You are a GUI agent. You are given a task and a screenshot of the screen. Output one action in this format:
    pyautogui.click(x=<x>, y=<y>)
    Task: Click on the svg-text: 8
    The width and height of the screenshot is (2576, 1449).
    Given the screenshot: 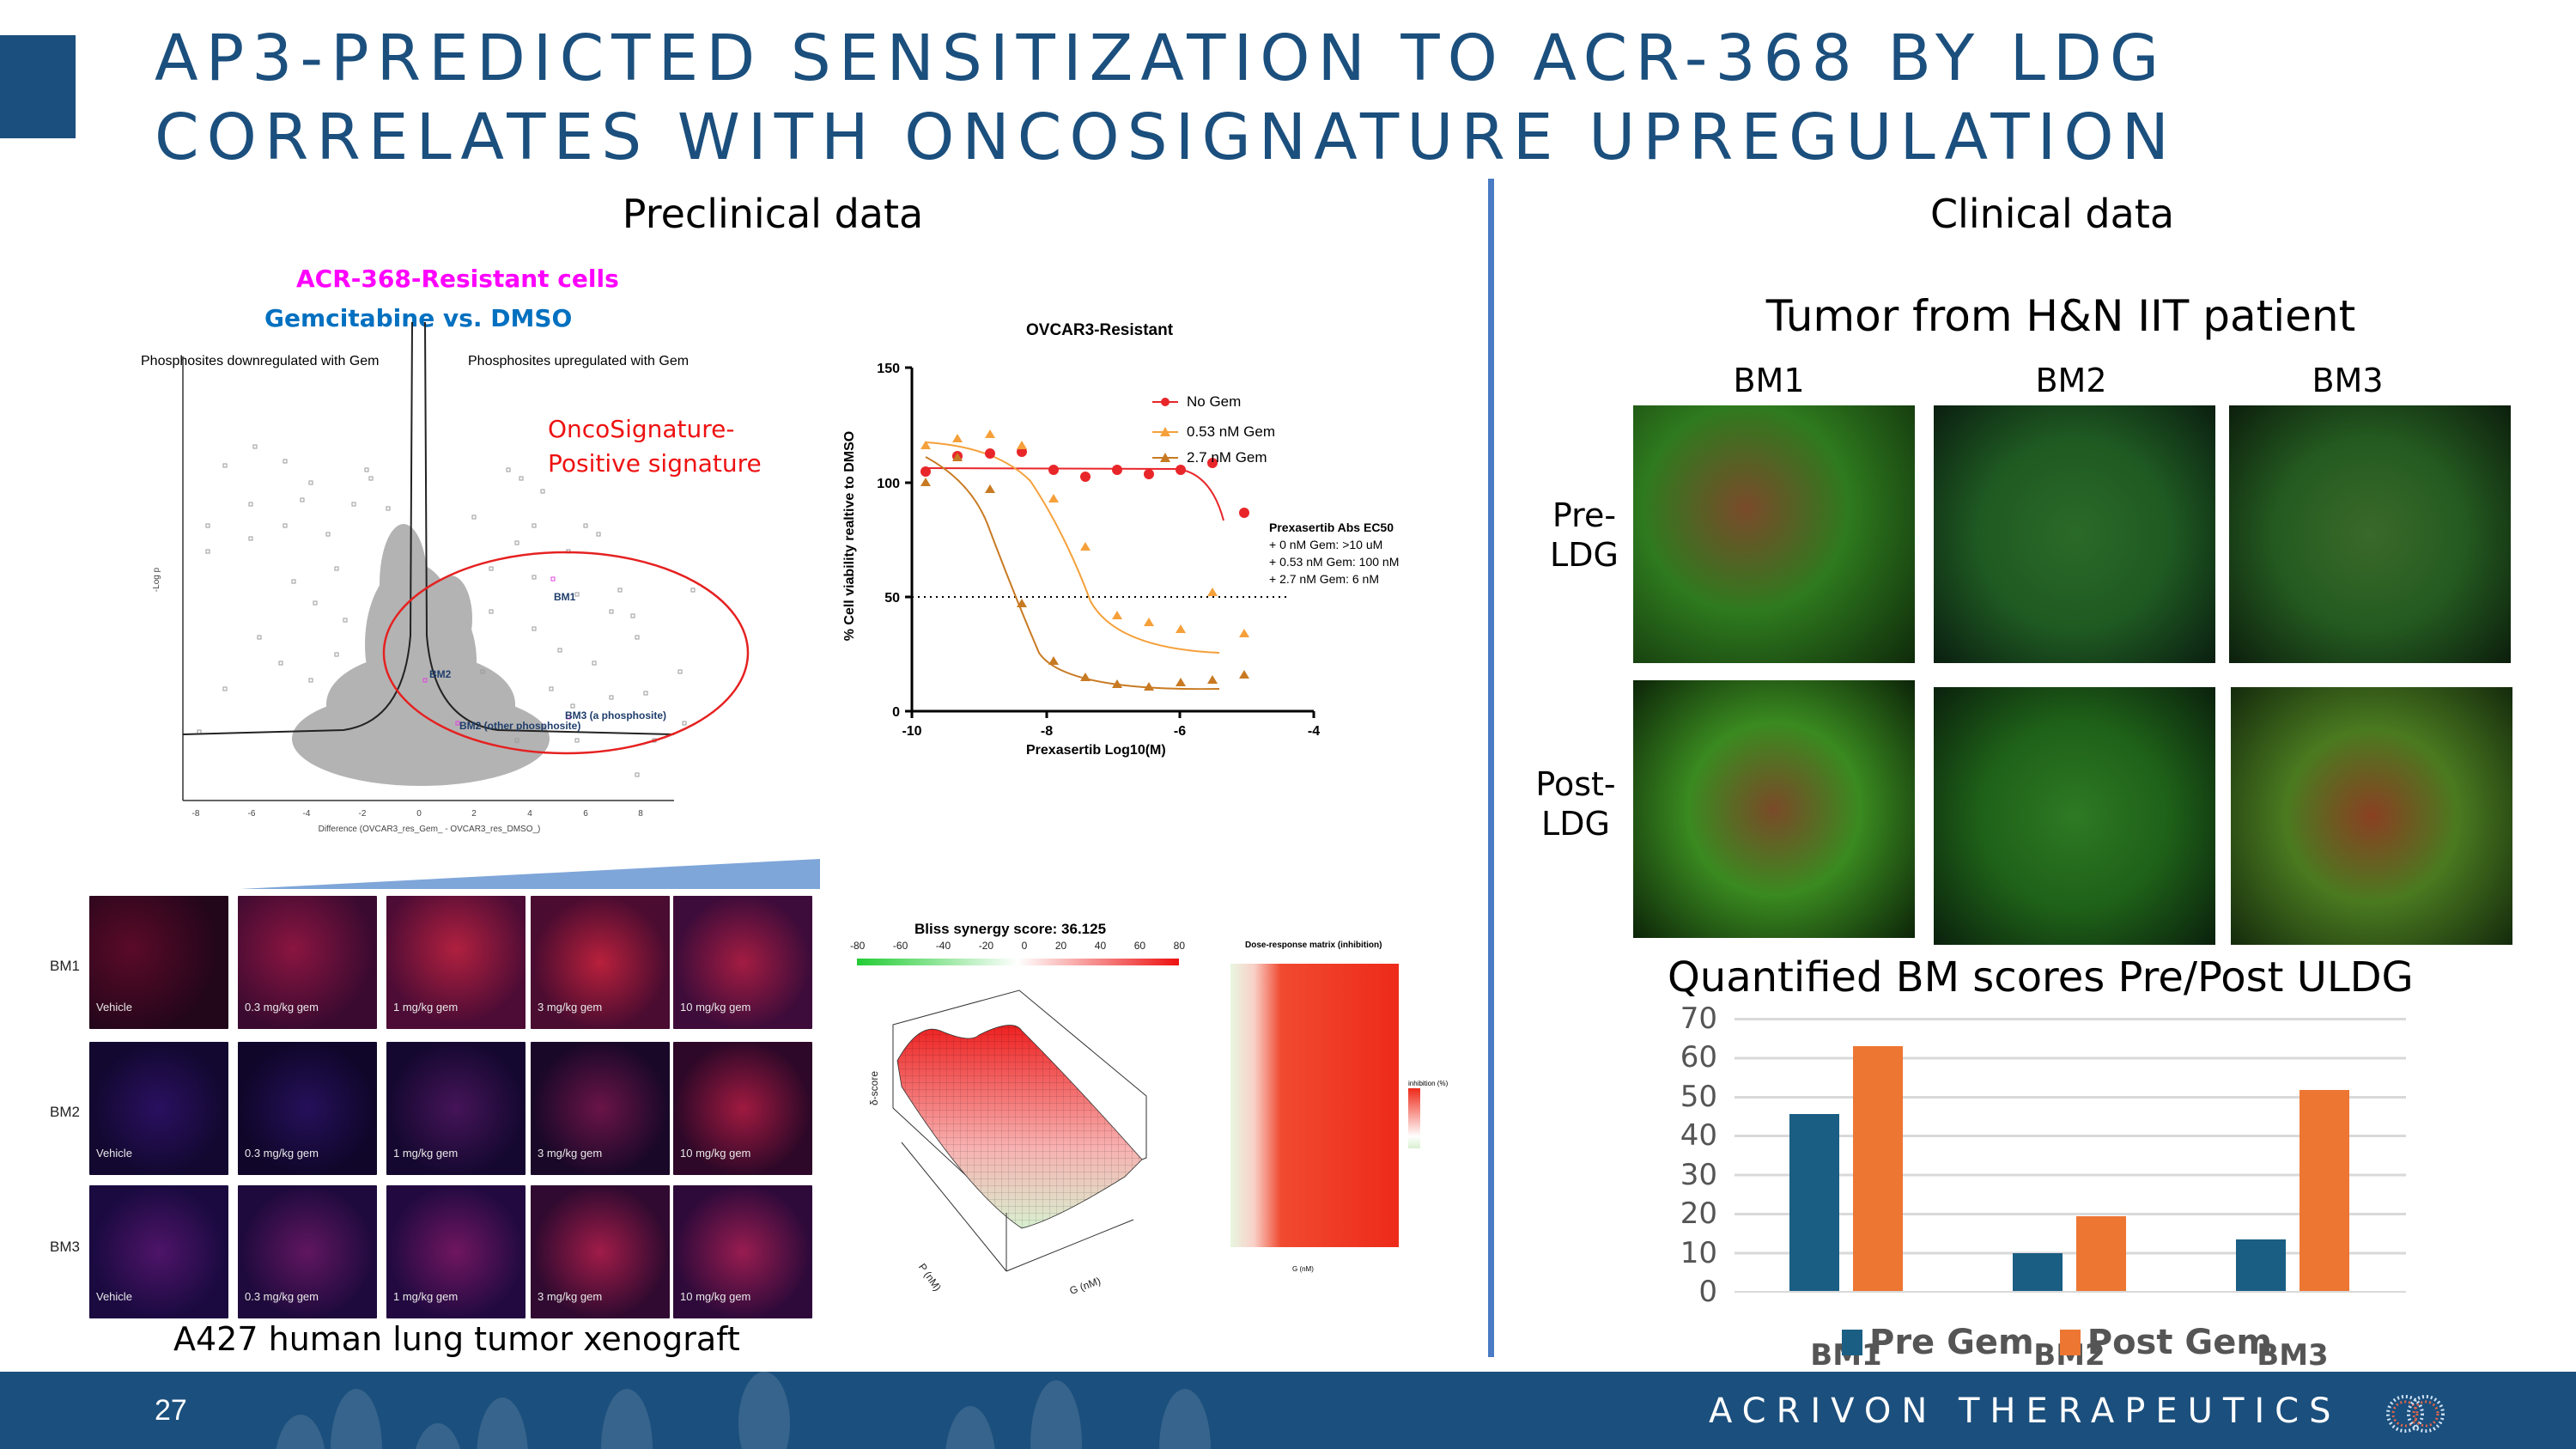 What is the action you would take?
    pyautogui.click(x=640, y=814)
    